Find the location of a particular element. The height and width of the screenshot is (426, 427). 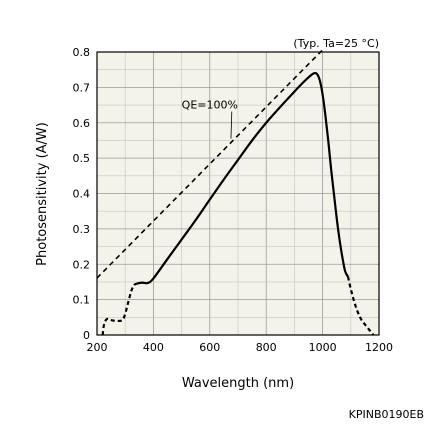

x-tick-label: 200 is located at coordinates (97, 347).